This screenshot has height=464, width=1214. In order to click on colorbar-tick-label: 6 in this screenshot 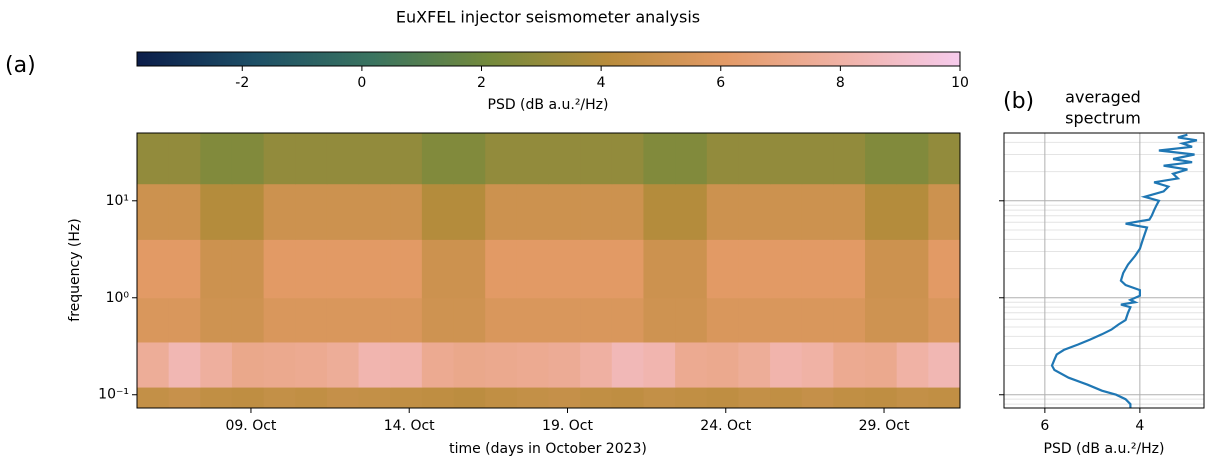, I will do `click(720, 83)`.